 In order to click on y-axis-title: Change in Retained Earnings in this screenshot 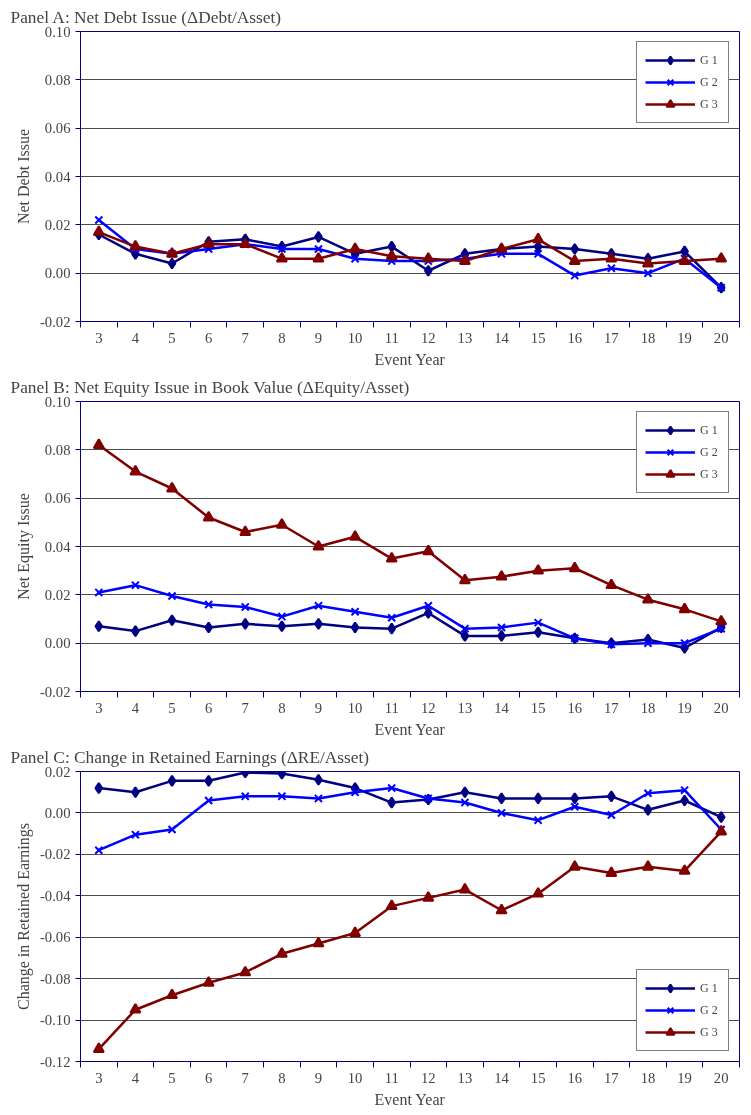, I will do `click(23, 916)`.